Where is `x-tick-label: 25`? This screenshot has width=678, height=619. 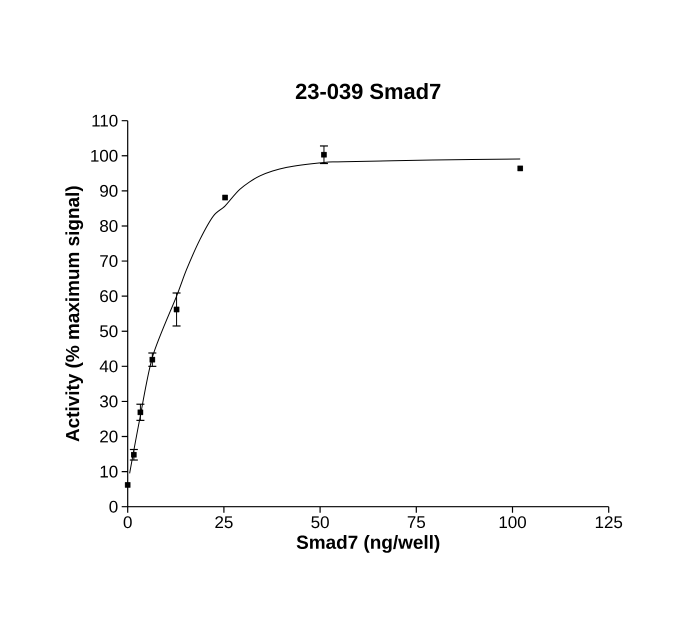
x-tick-label: 25 is located at coordinates (224, 522).